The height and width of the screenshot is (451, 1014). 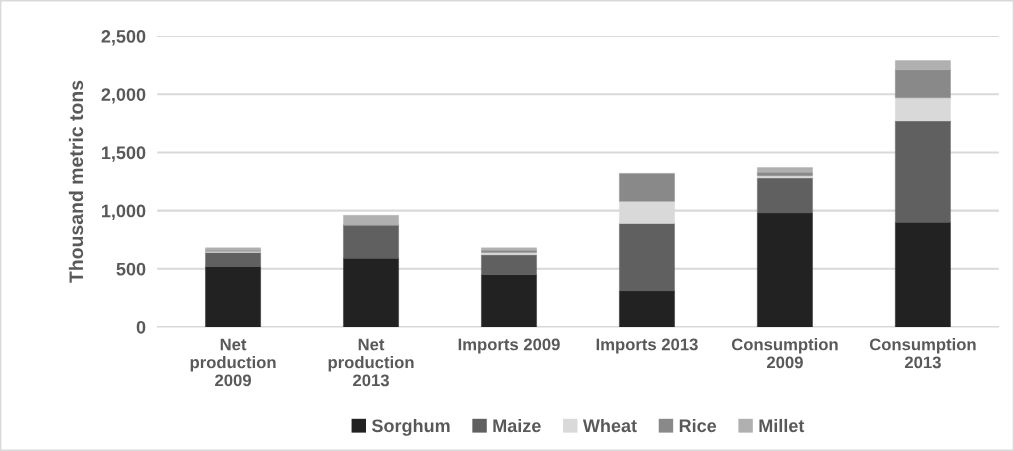 I want to click on legend-label: Wheat, so click(x=609, y=425).